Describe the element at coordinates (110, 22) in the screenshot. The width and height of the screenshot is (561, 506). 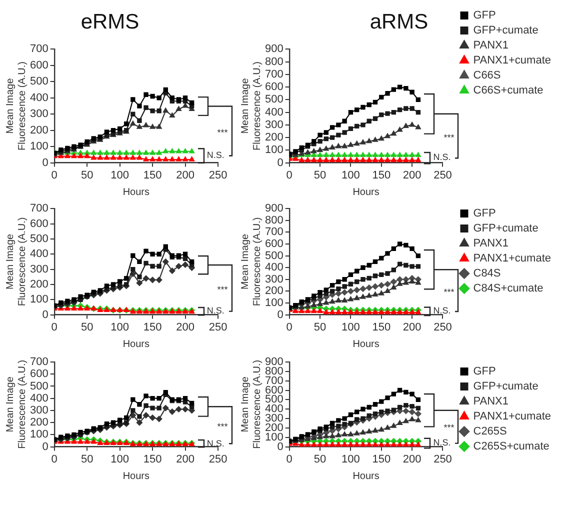
I see `chart-title: eRMS` at that location.